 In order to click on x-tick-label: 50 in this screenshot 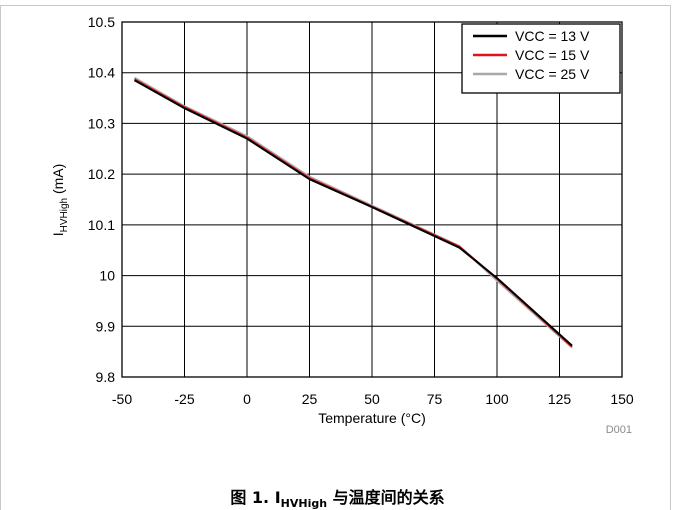, I will do `click(372, 399)`.